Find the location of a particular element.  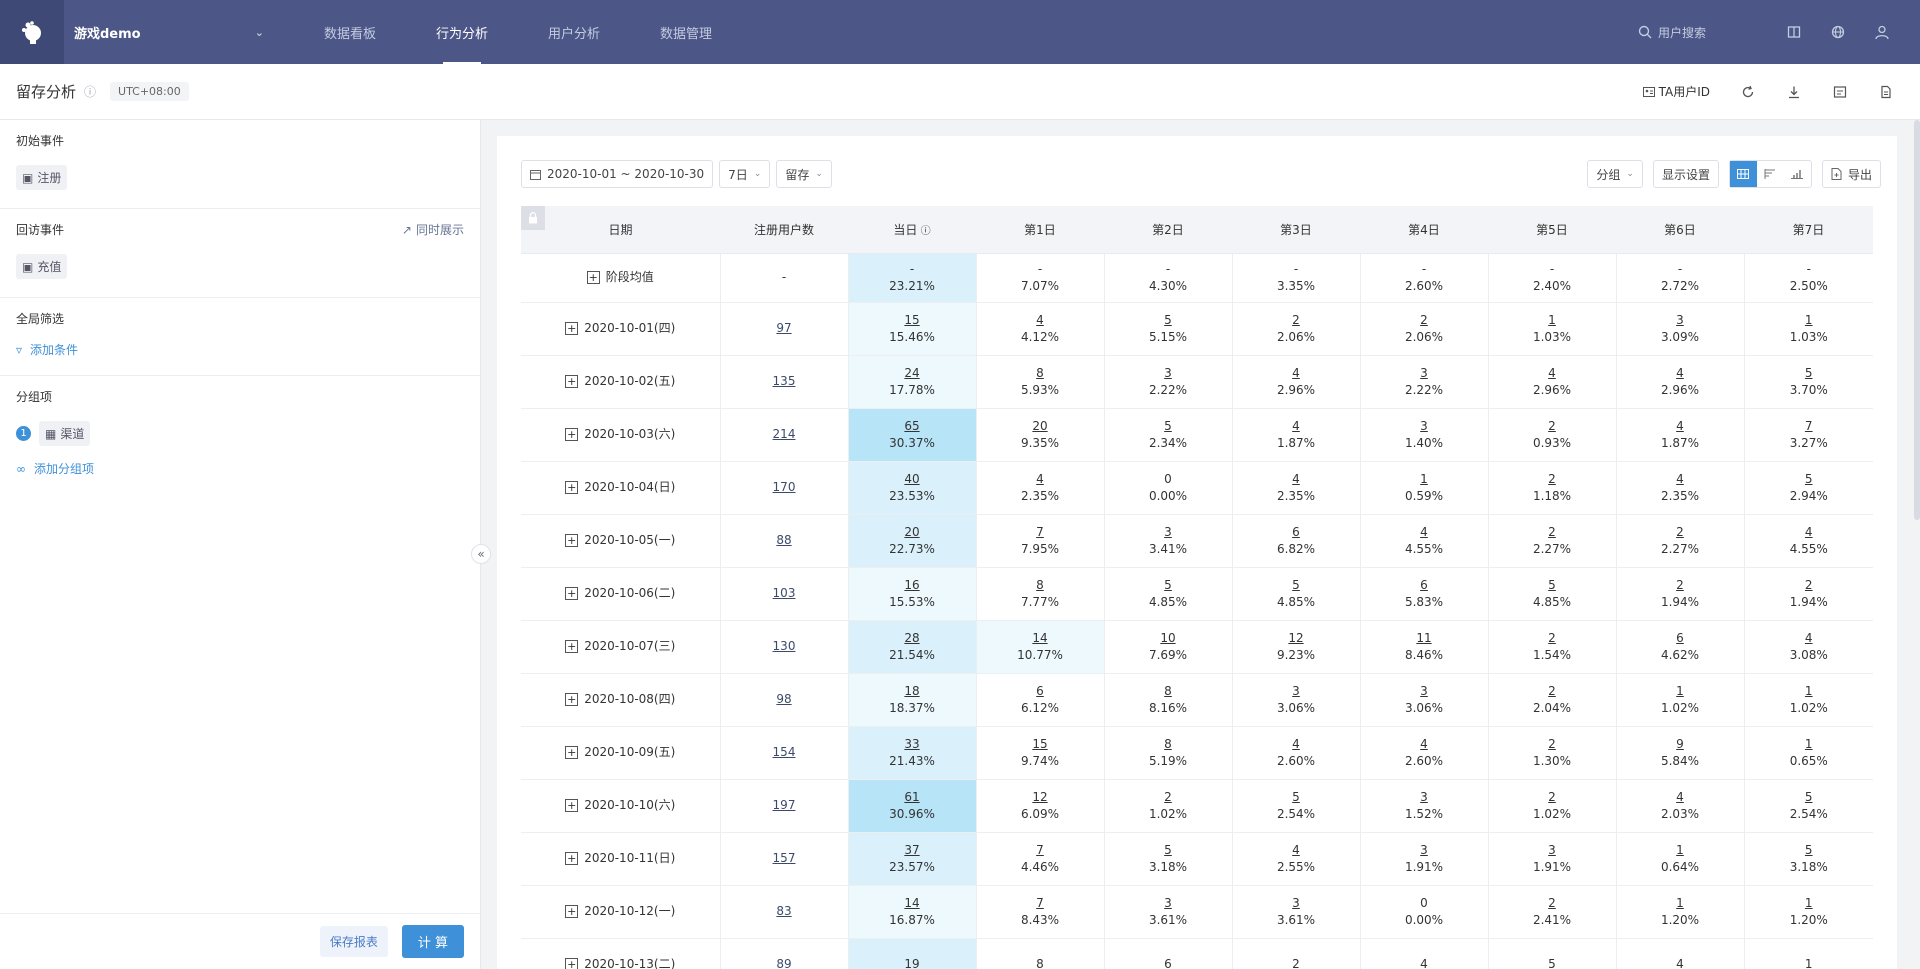

expand-row: +2020-10-04(日) is located at coordinates (620, 487).